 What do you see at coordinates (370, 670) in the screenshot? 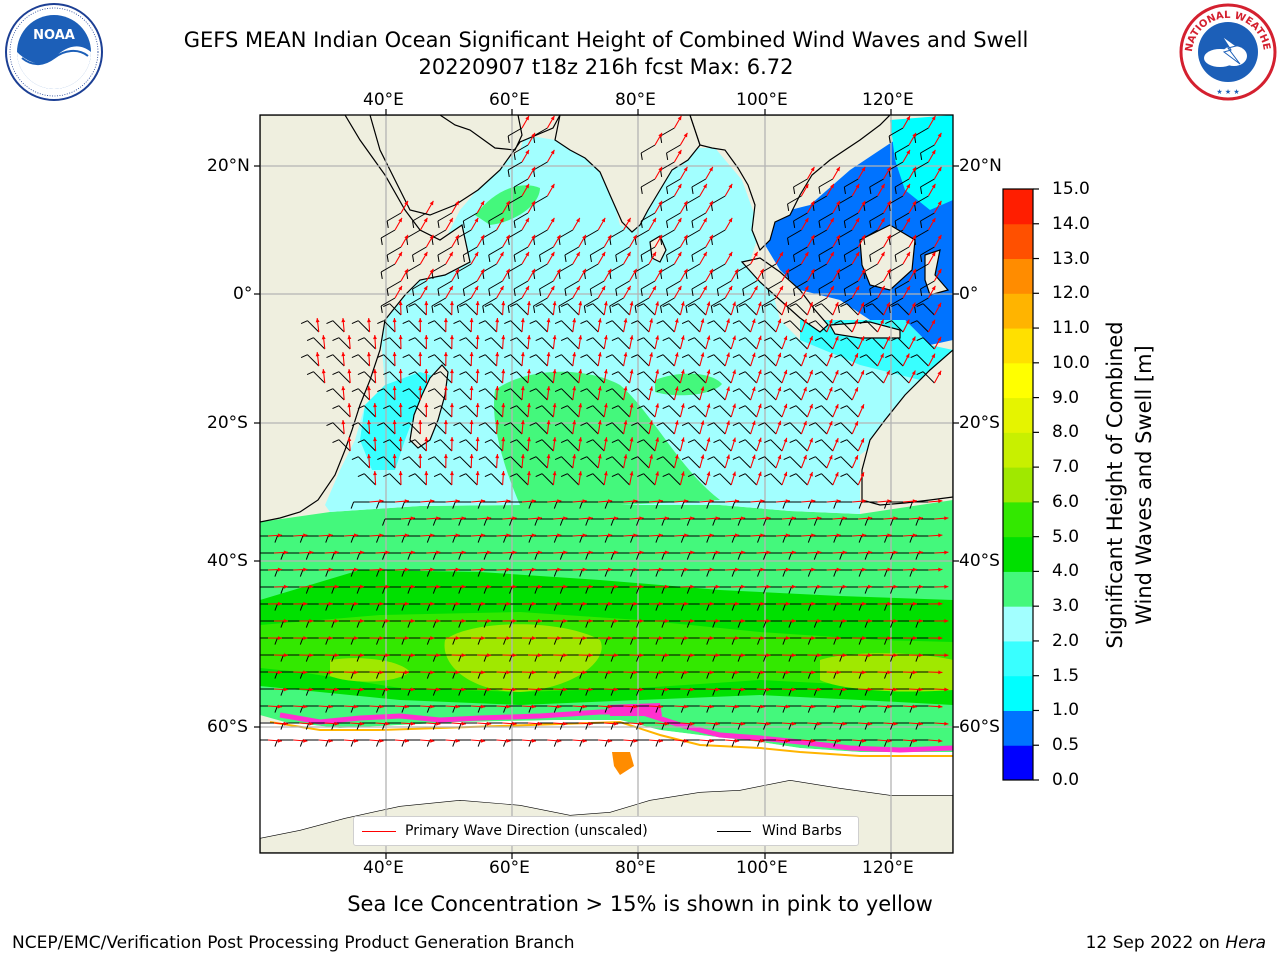
I see `wave-band-6m-c` at bounding box center [370, 670].